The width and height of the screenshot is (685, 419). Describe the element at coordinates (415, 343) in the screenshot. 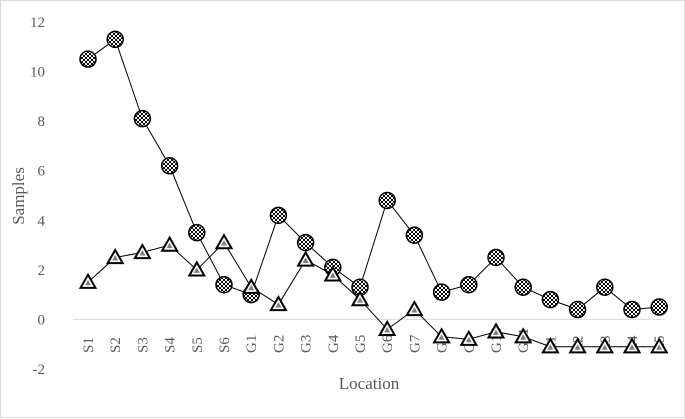

I see `x-tick-label: G7` at that location.